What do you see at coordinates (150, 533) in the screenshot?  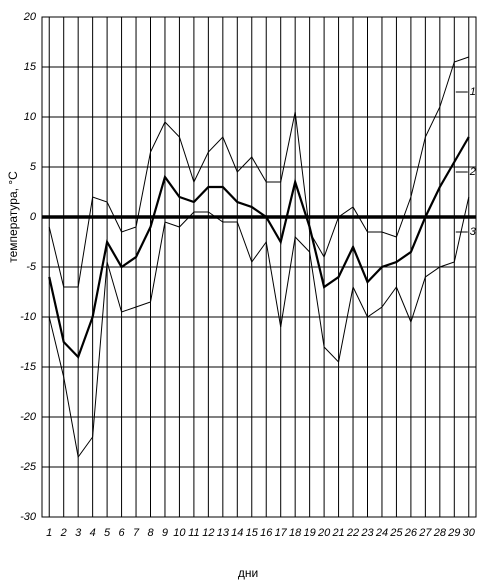 I see `x-tick-label: 8` at bounding box center [150, 533].